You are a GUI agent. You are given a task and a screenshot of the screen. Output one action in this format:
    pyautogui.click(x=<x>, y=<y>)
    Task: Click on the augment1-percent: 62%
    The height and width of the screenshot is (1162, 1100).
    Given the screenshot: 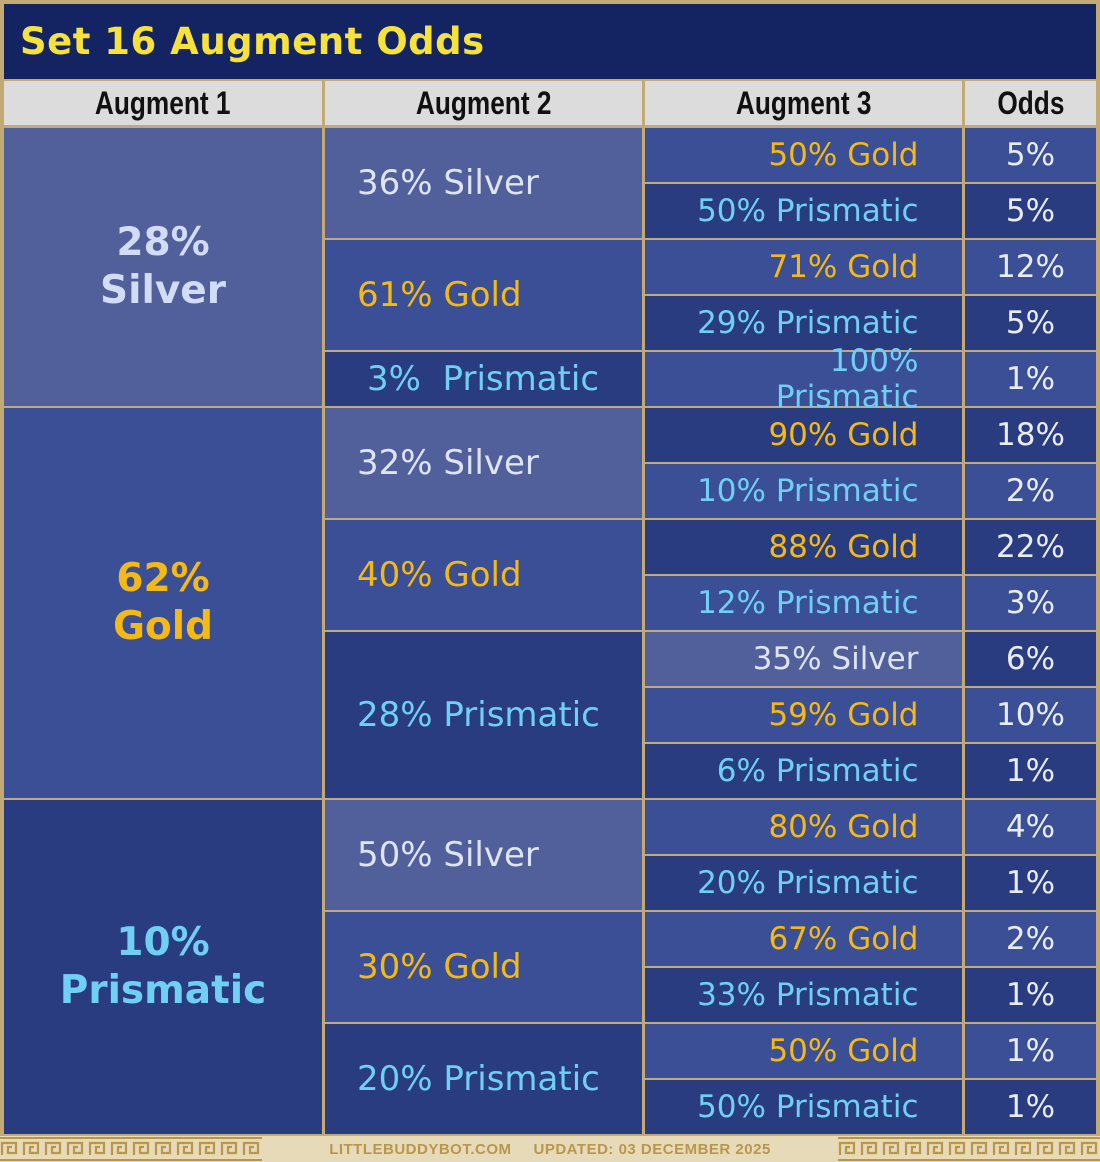 What is the action you would take?
    pyautogui.click(x=163, y=578)
    